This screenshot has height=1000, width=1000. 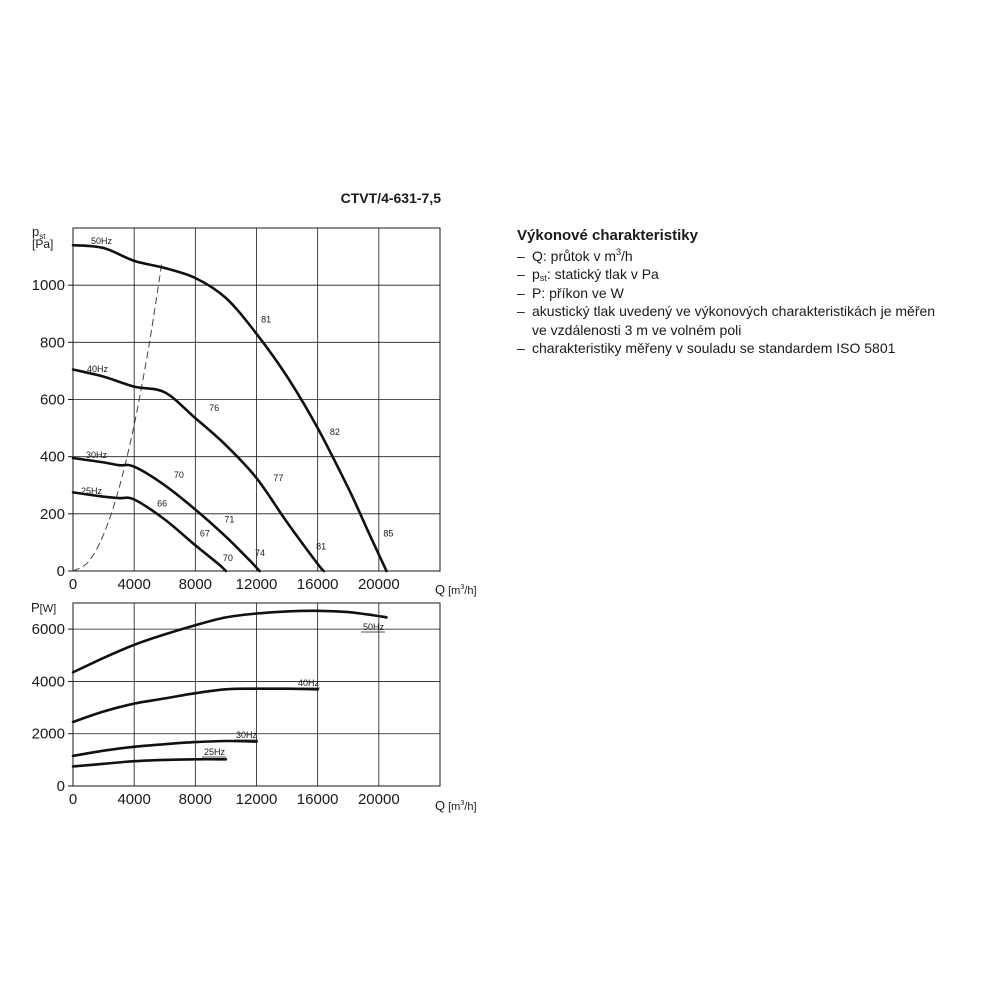 I want to click on pressure-x-ticks: 0 4000 8000 12000 16000 20000, so click(x=234, y=584).